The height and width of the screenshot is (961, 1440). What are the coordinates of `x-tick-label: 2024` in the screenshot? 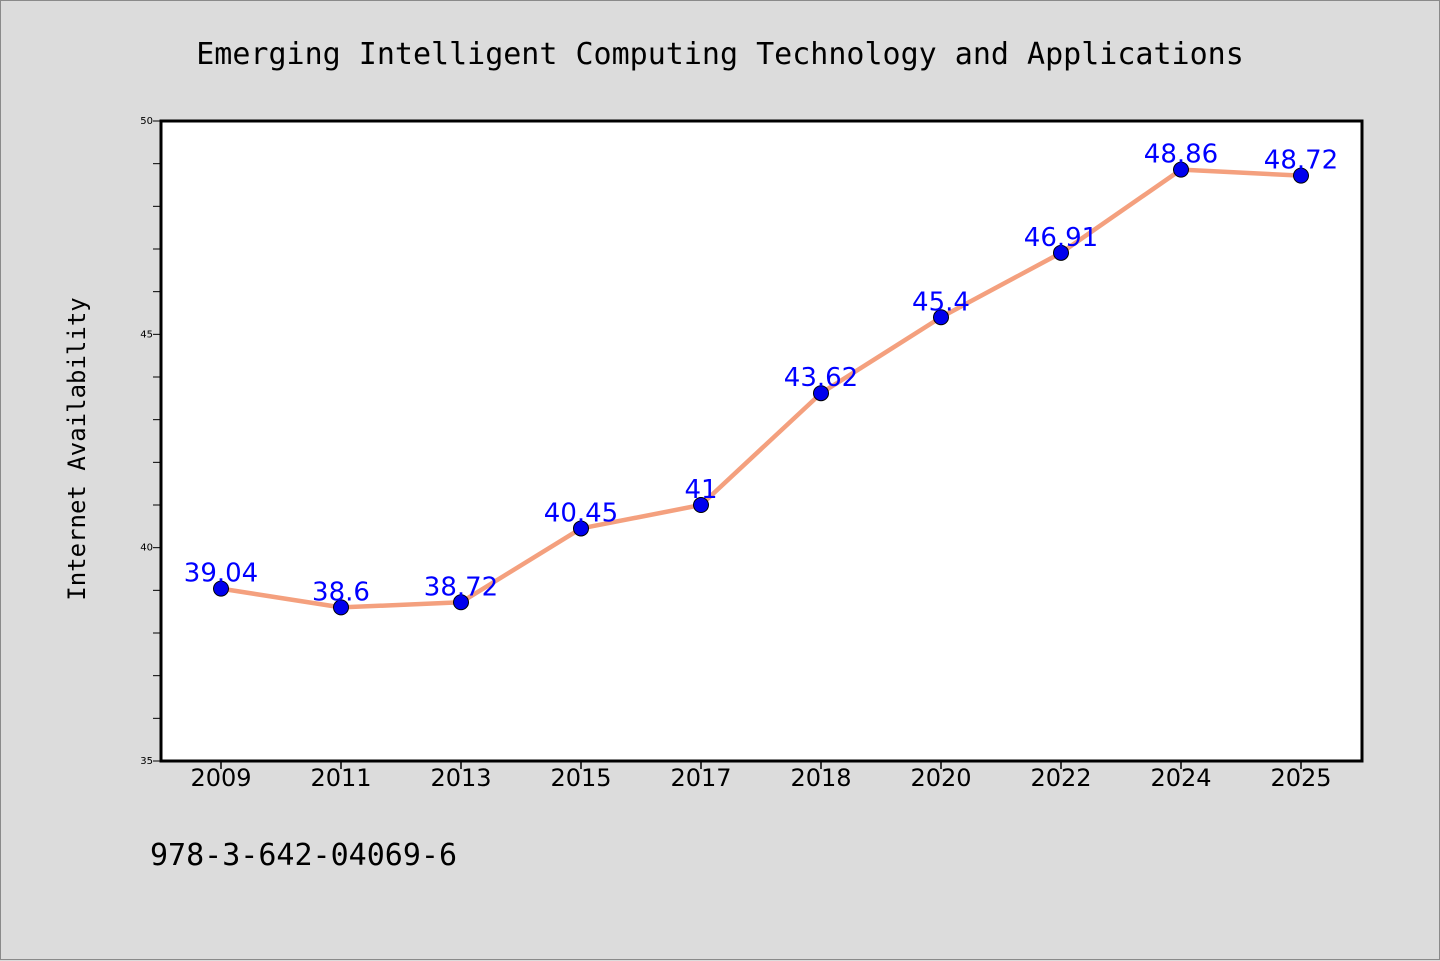 It's located at (1180, 778).